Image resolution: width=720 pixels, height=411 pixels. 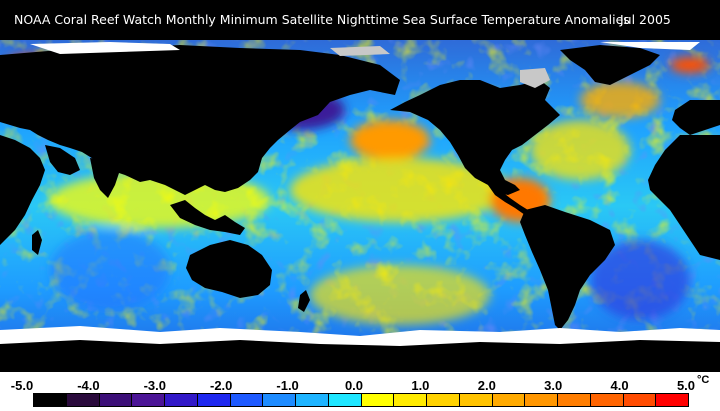 I want to click on africa-east, so click(x=22, y=190).